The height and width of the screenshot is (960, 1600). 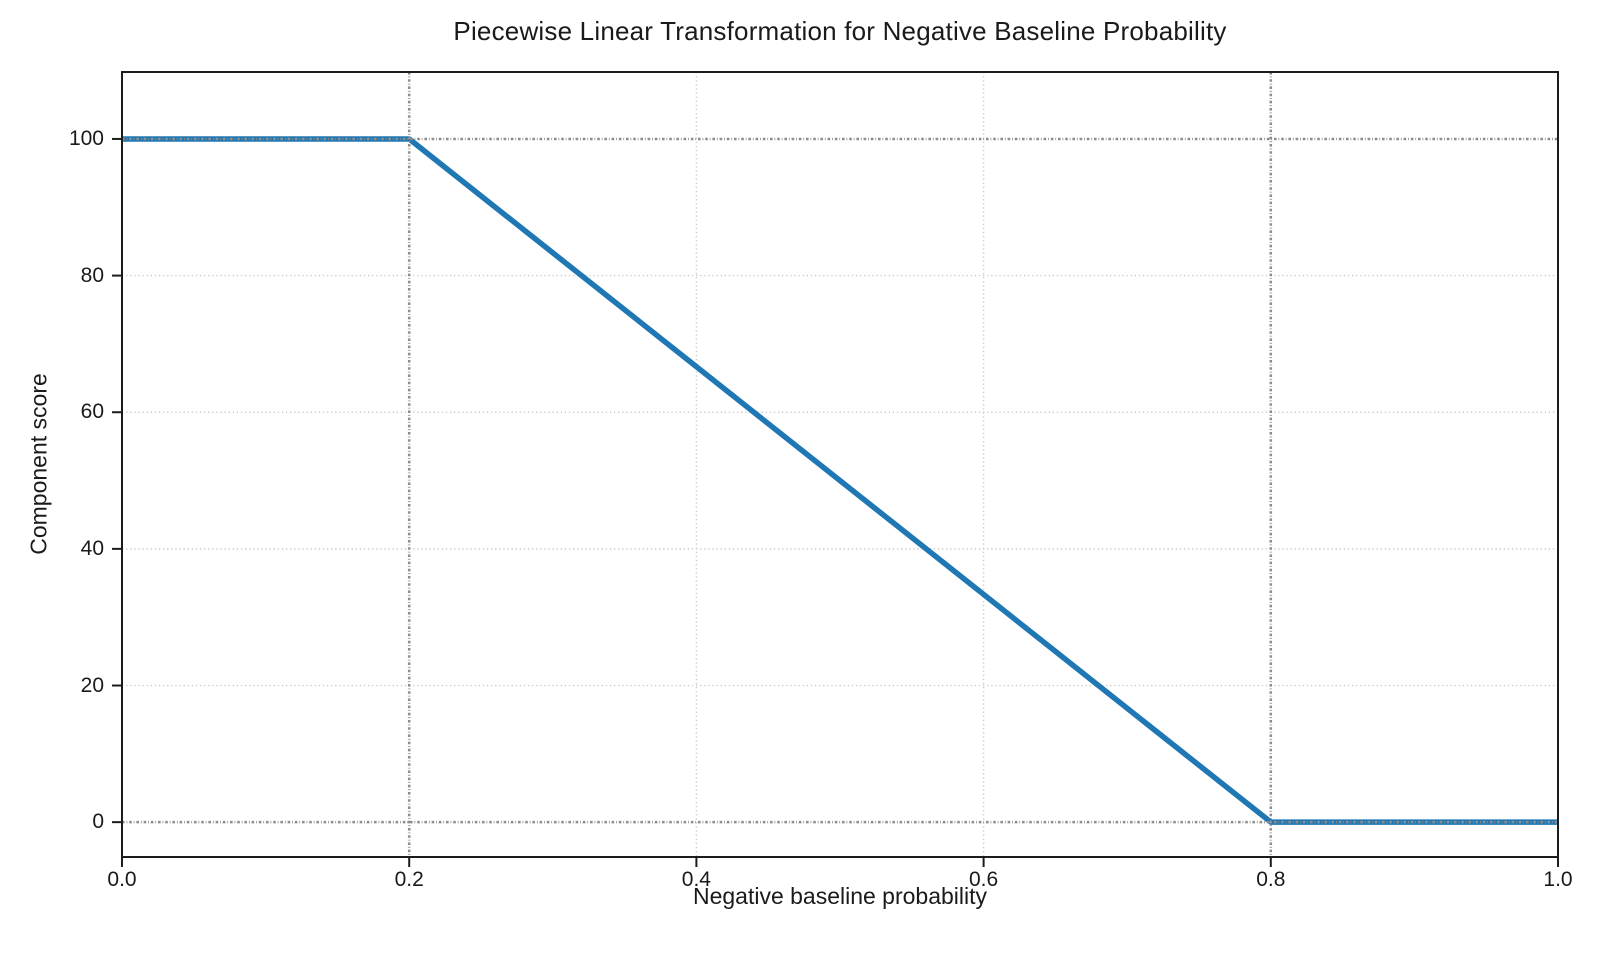 I want to click on x-tick-label: 0.4, so click(x=696, y=879).